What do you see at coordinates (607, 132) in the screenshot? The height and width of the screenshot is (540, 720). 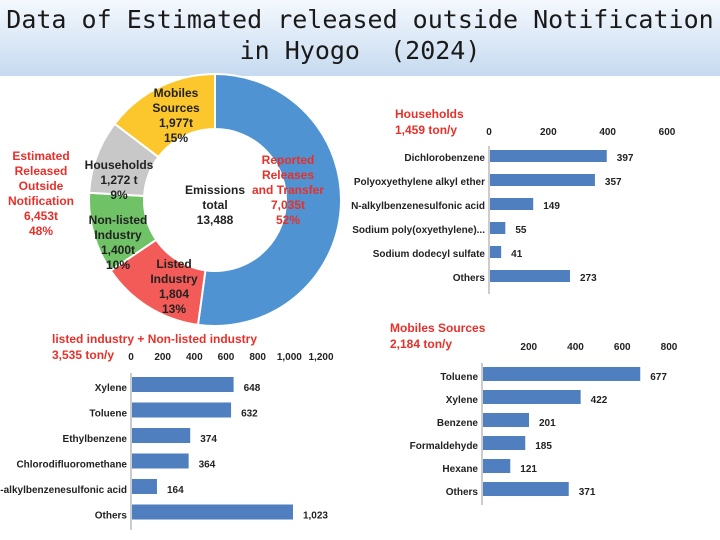 I see `bar-chart-1-tick-3: 400` at bounding box center [607, 132].